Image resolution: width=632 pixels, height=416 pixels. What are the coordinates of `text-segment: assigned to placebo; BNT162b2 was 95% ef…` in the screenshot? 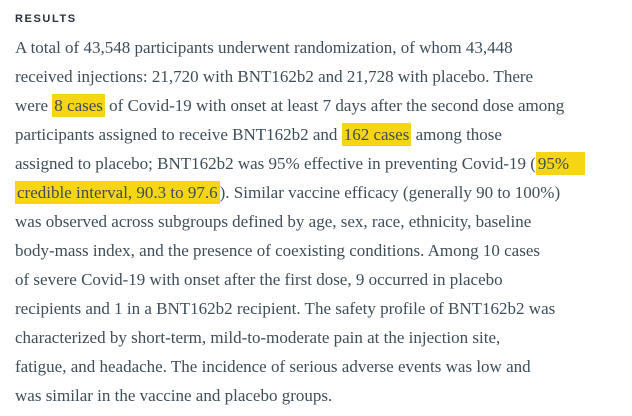 It's located at (275, 163).